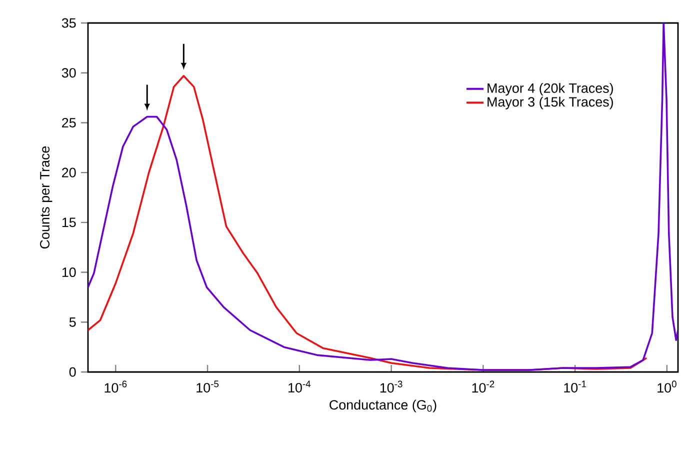  I want to click on y-axis-title: Counts per Trace, so click(46, 197).